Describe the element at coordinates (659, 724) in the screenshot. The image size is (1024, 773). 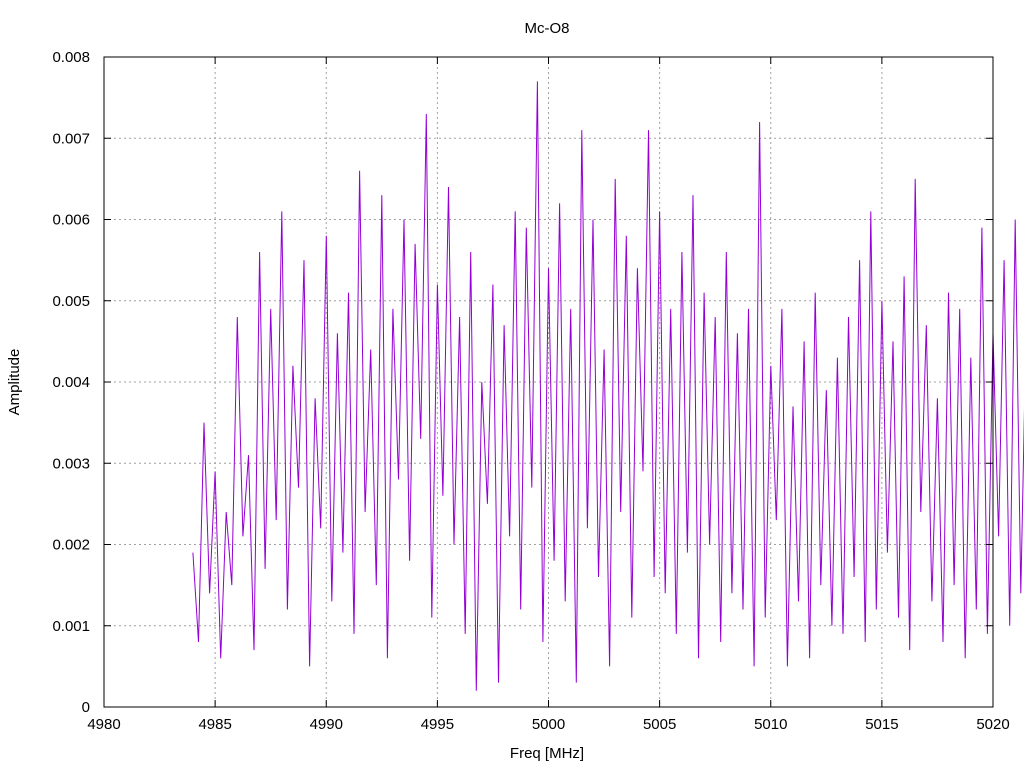
I see `x-tick-label: 5005` at that location.